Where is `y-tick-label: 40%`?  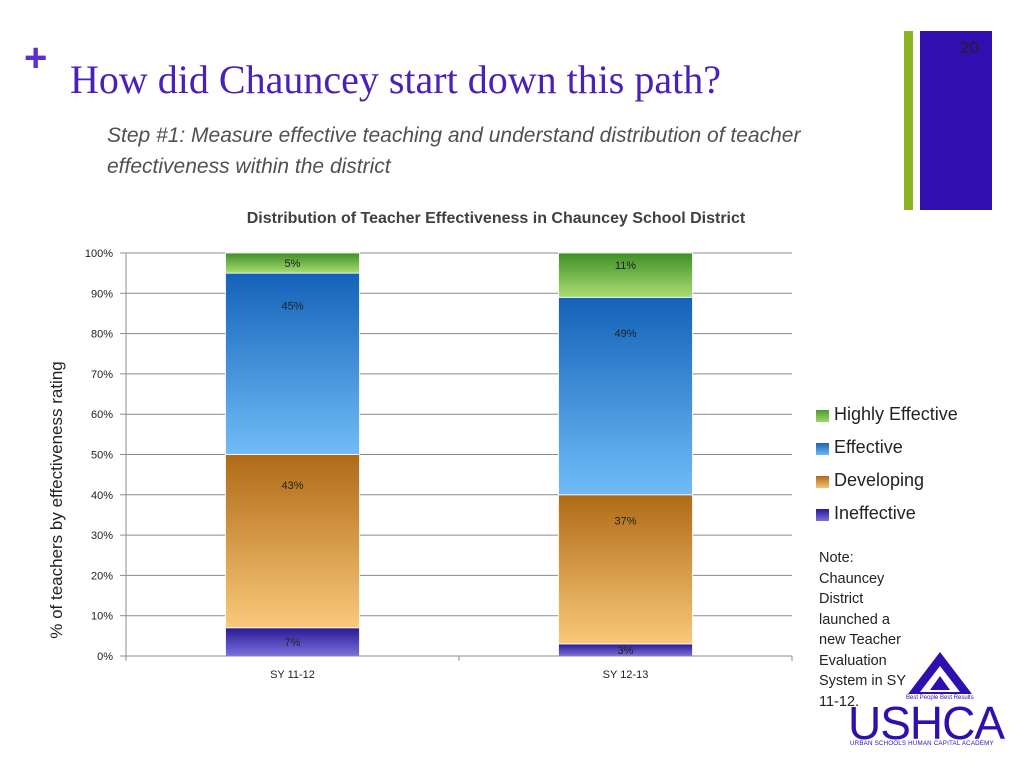
y-tick-label: 40% is located at coordinates (102, 496).